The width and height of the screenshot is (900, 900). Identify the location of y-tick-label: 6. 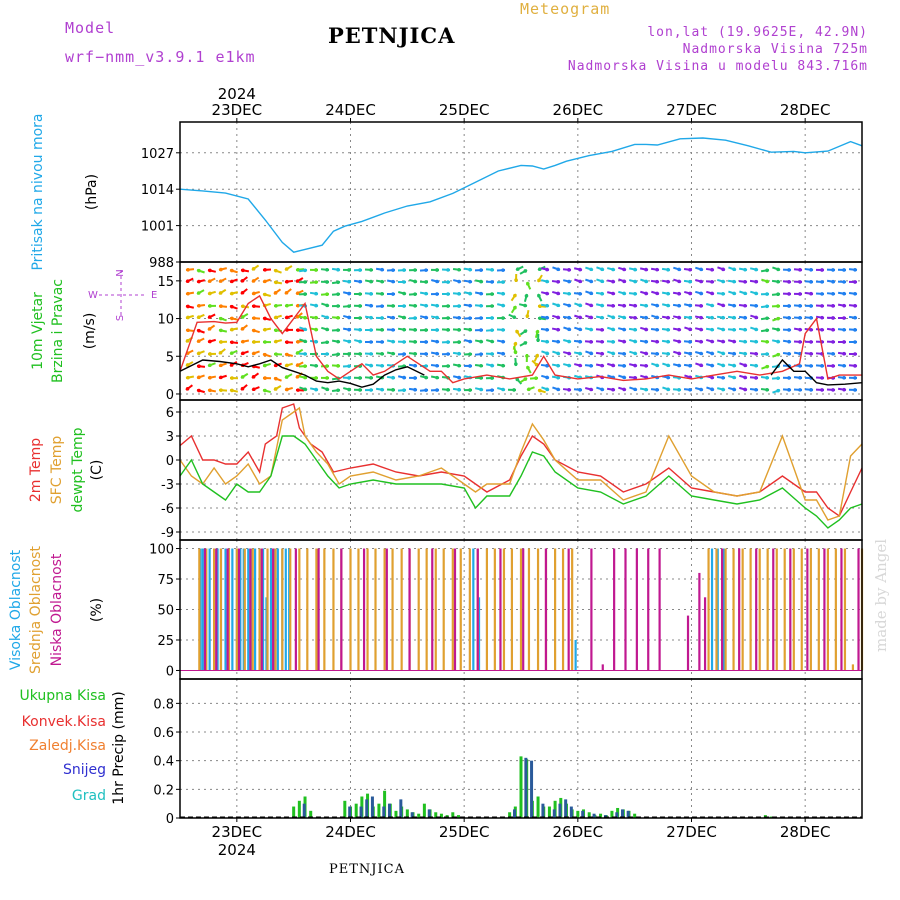
(170, 413).